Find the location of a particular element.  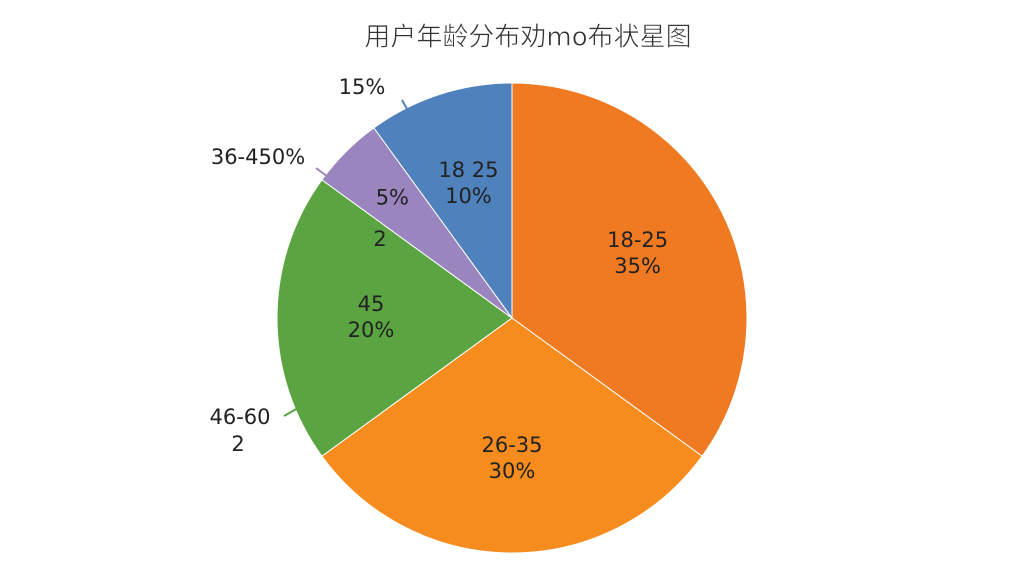

chart-title: 用户年龄分布劝mo布状星图 is located at coordinates (527, 38).